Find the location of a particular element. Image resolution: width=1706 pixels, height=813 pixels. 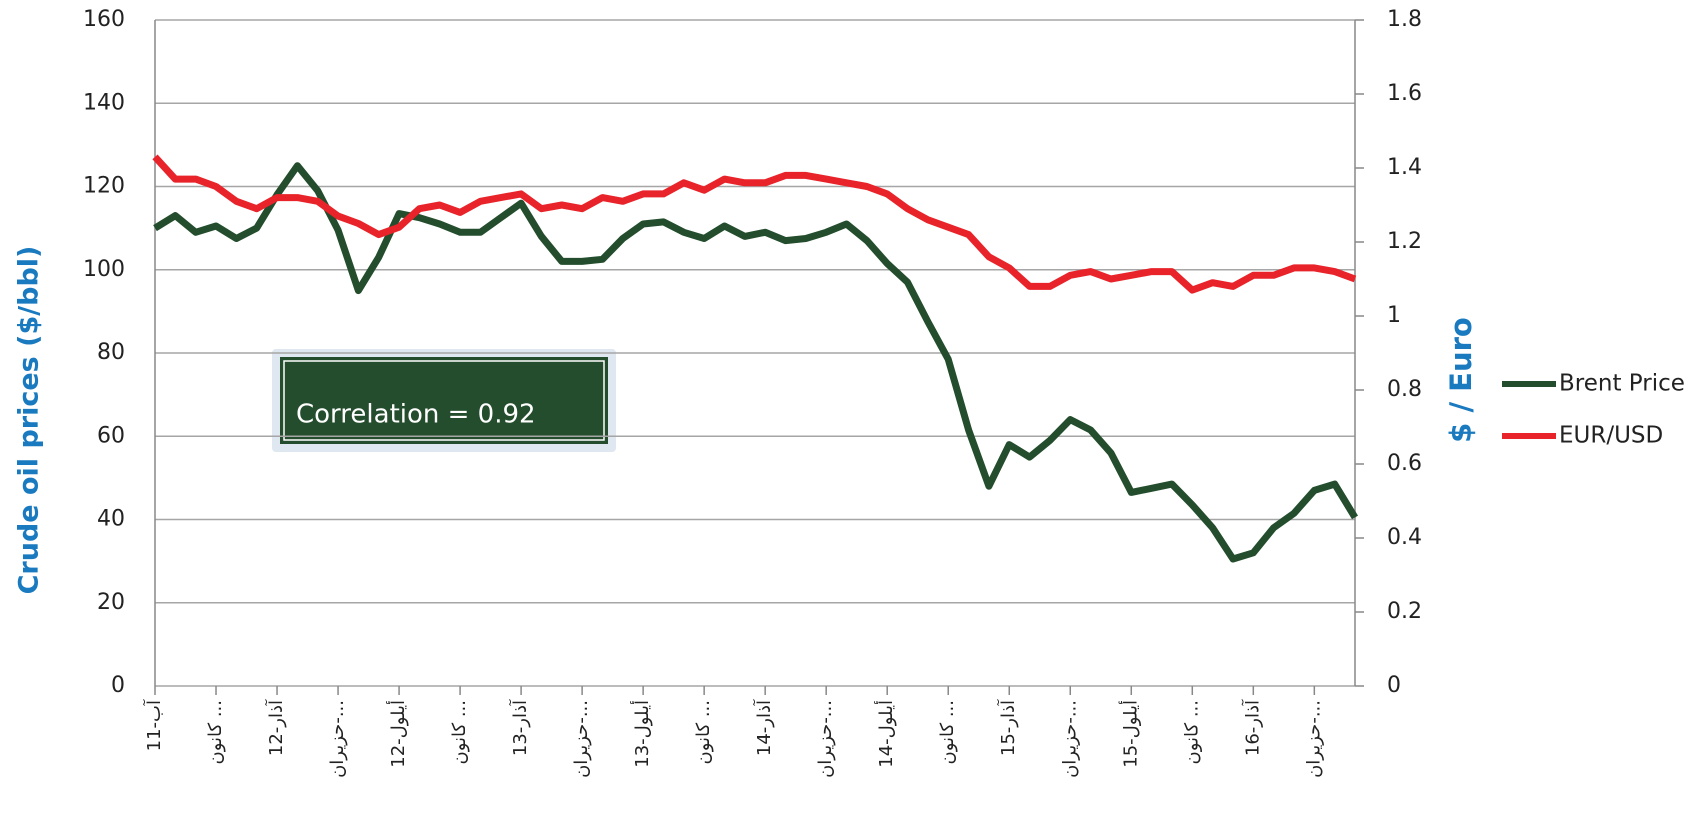

annotation-box is located at coordinates (444, 400).